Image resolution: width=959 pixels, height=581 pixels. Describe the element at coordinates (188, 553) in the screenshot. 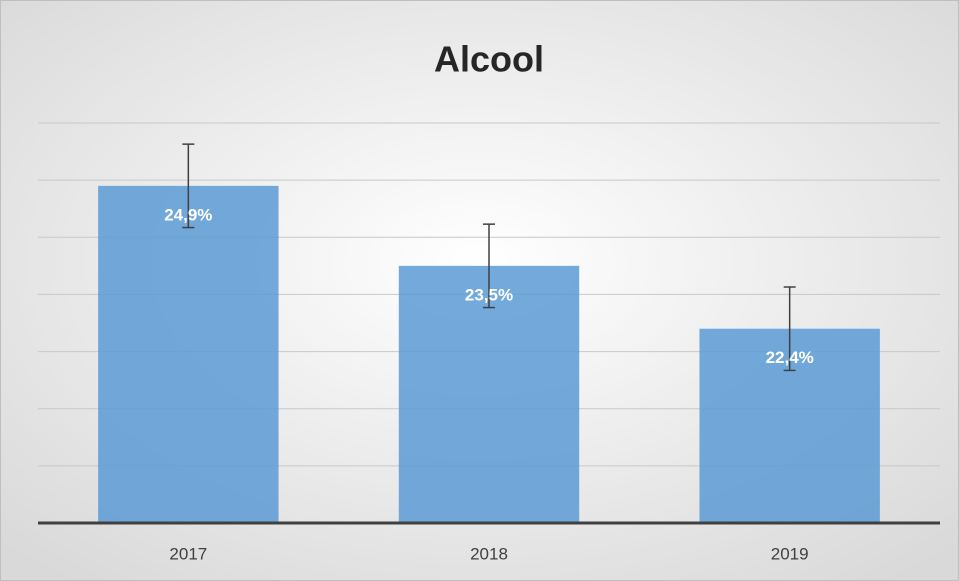

I see `x-tick-label: 2017` at that location.